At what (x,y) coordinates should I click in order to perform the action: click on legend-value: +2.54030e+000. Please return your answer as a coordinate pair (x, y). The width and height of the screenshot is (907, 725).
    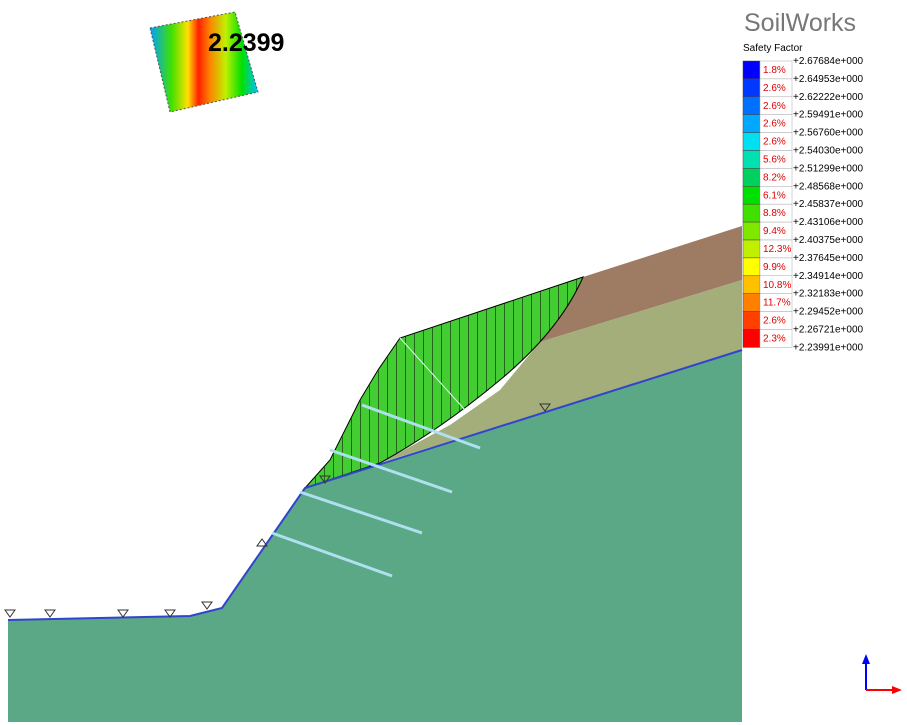
    Looking at the image, I should click on (828, 151).